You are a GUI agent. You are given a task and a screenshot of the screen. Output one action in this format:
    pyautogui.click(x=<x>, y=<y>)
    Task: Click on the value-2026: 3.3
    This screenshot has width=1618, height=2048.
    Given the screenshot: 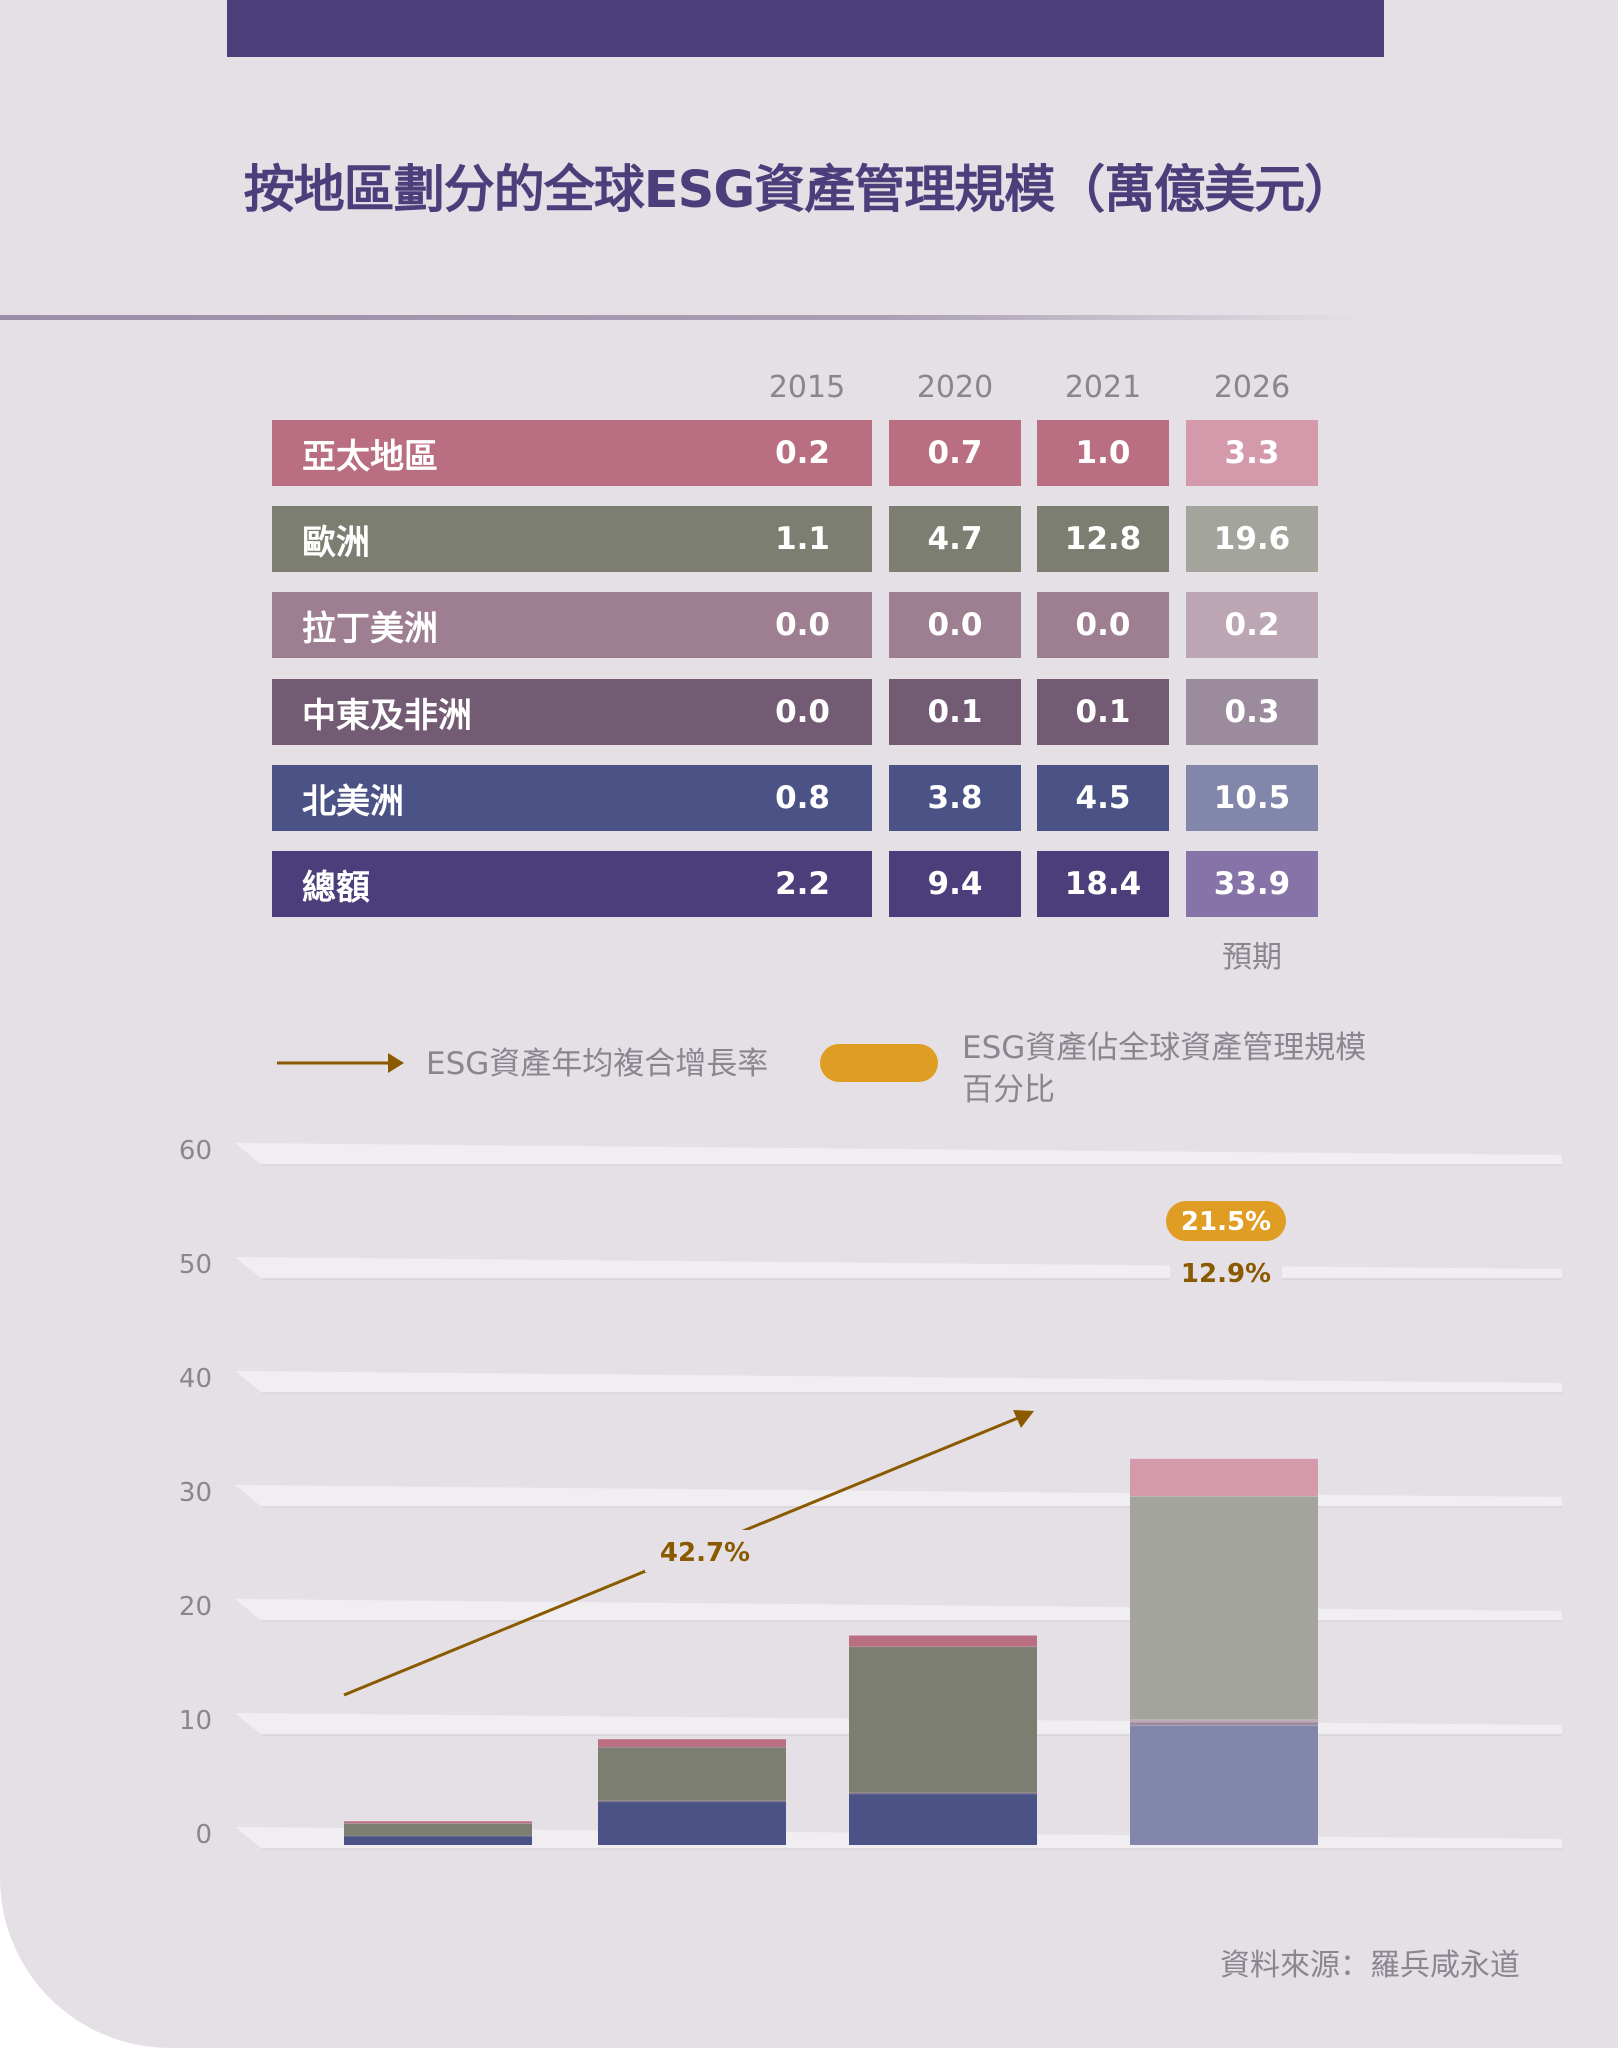 What is the action you would take?
    pyautogui.click(x=1252, y=453)
    